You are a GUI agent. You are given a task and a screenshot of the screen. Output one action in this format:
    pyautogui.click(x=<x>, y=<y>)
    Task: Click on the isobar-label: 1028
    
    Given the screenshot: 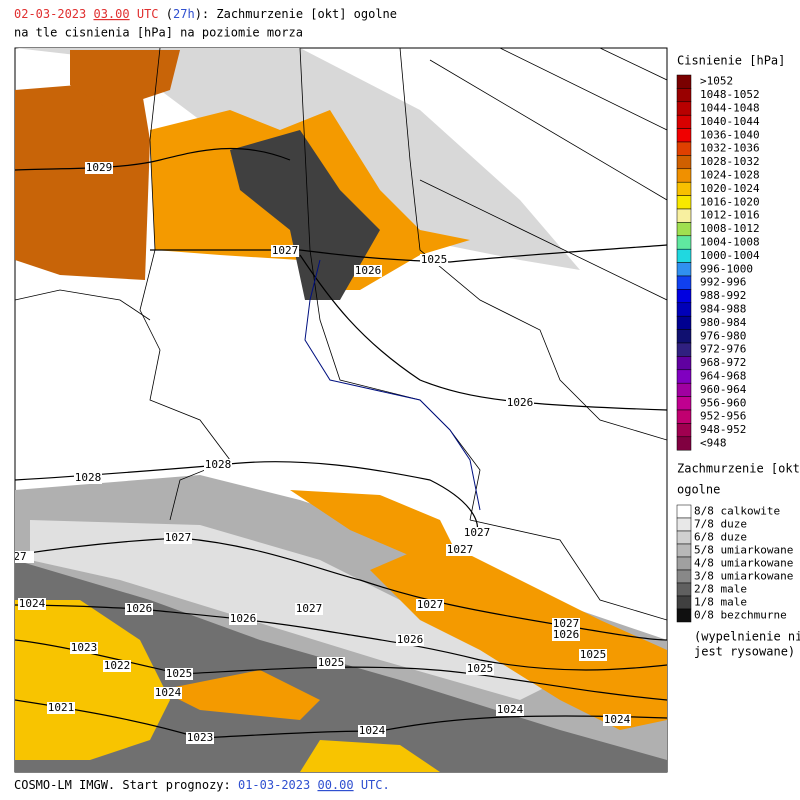 What is the action you would take?
    pyautogui.click(x=218, y=464)
    